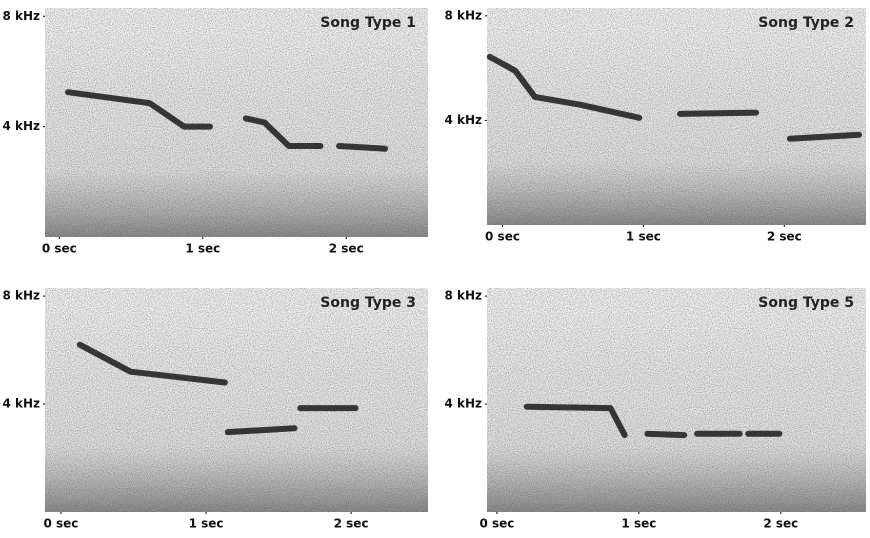 The height and width of the screenshot is (538, 870). Describe the element at coordinates (806, 23) in the screenshot. I see `panel-title: Song Type 2` at that location.